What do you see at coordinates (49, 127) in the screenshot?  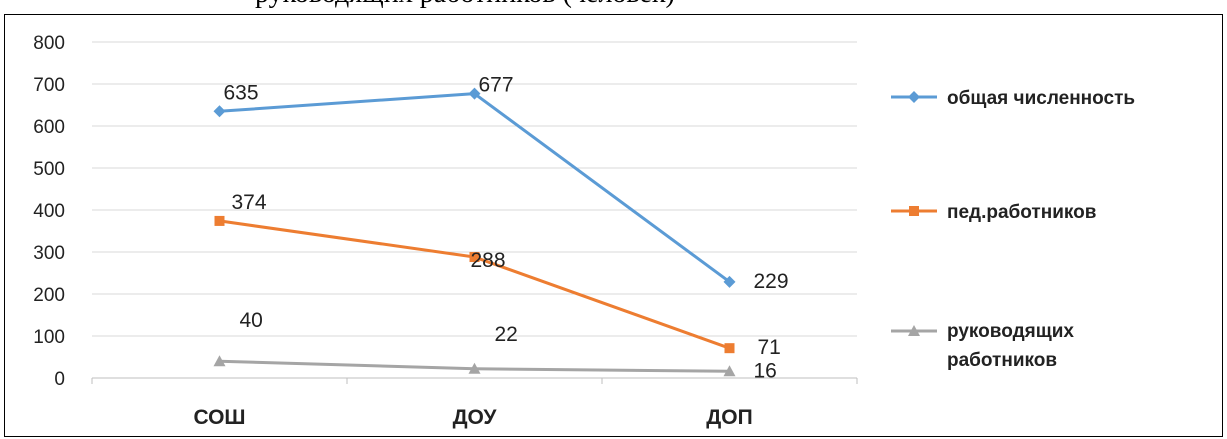 I see `y-tick-label: 600` at bounding box center [49, 127].